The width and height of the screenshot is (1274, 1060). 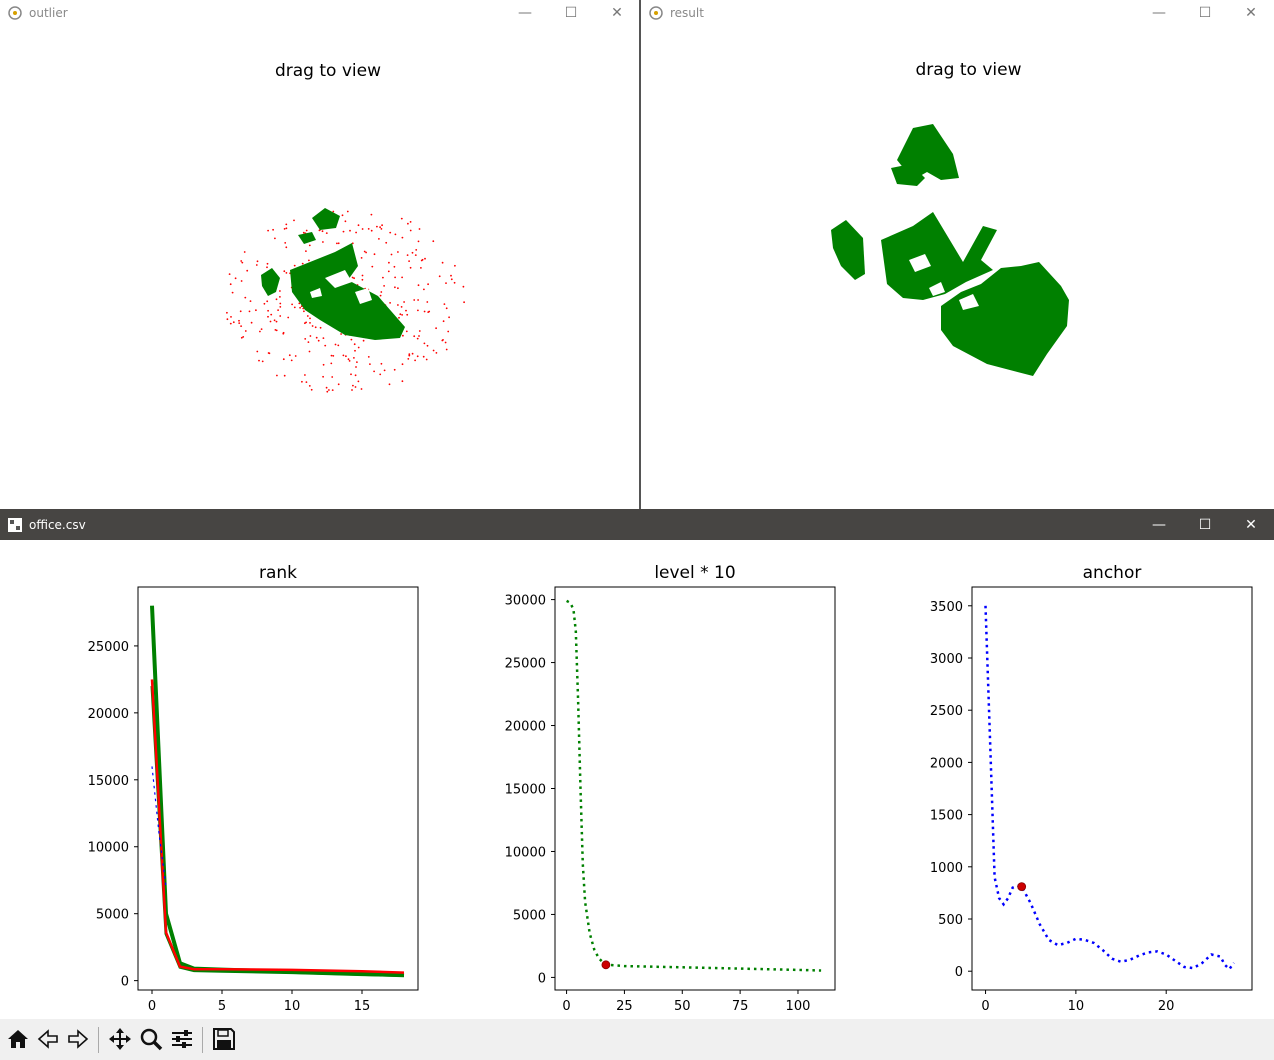 I want to click on back-button, so click(x=48, y=1039).